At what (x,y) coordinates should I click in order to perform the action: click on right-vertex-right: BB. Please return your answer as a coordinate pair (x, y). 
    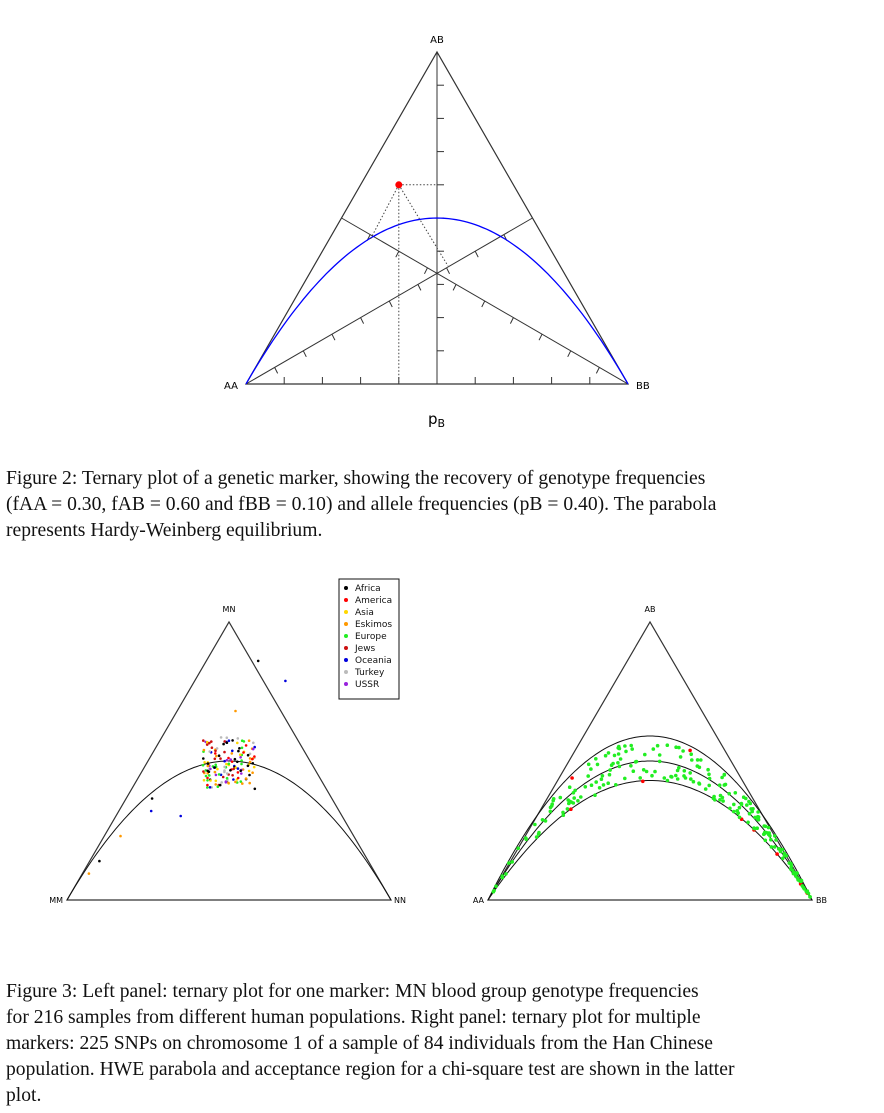
    Looking at the image, I should click on (821, 900).